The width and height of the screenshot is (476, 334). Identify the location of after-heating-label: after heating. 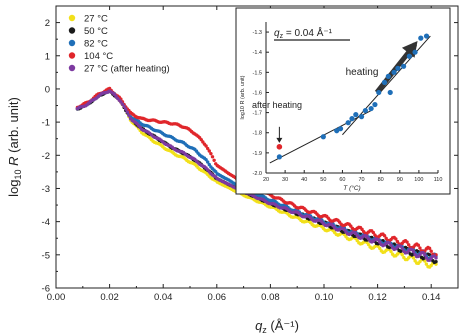
(277, 105).